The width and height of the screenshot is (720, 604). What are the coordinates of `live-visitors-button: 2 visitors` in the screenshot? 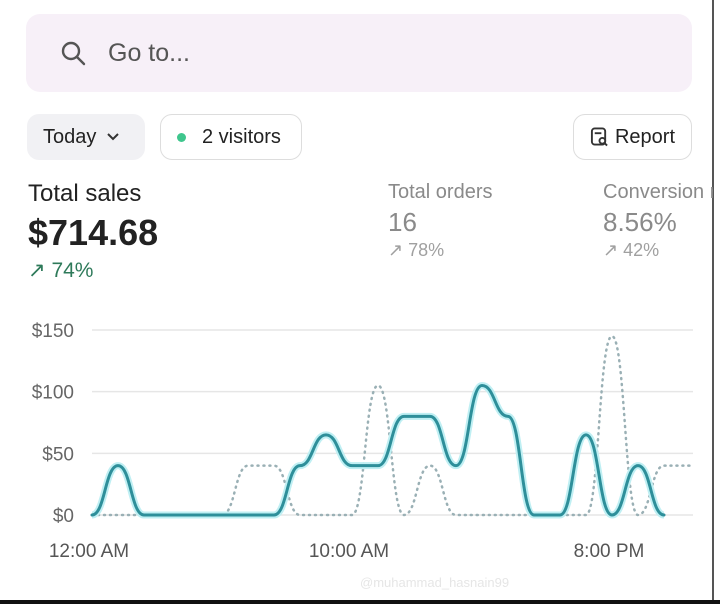 It's located at (231, 137).